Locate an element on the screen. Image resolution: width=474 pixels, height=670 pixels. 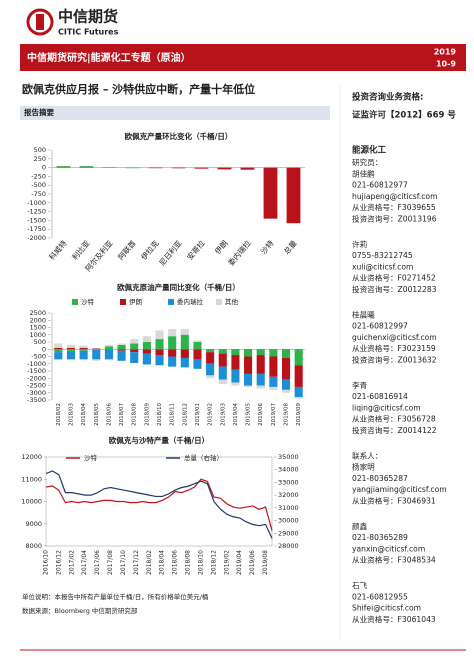
contact-line: 021-60816914 is located at coordinates (380, 396).